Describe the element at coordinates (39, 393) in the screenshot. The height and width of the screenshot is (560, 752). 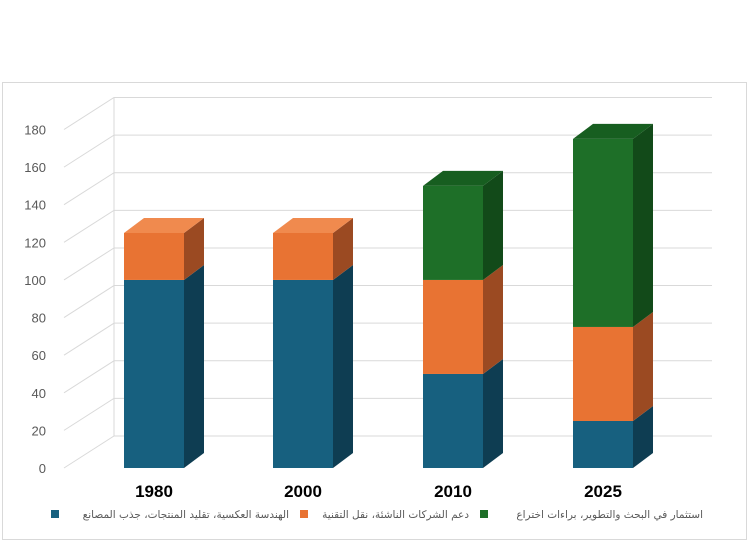
I see `y-tick-label: 40` at that location.